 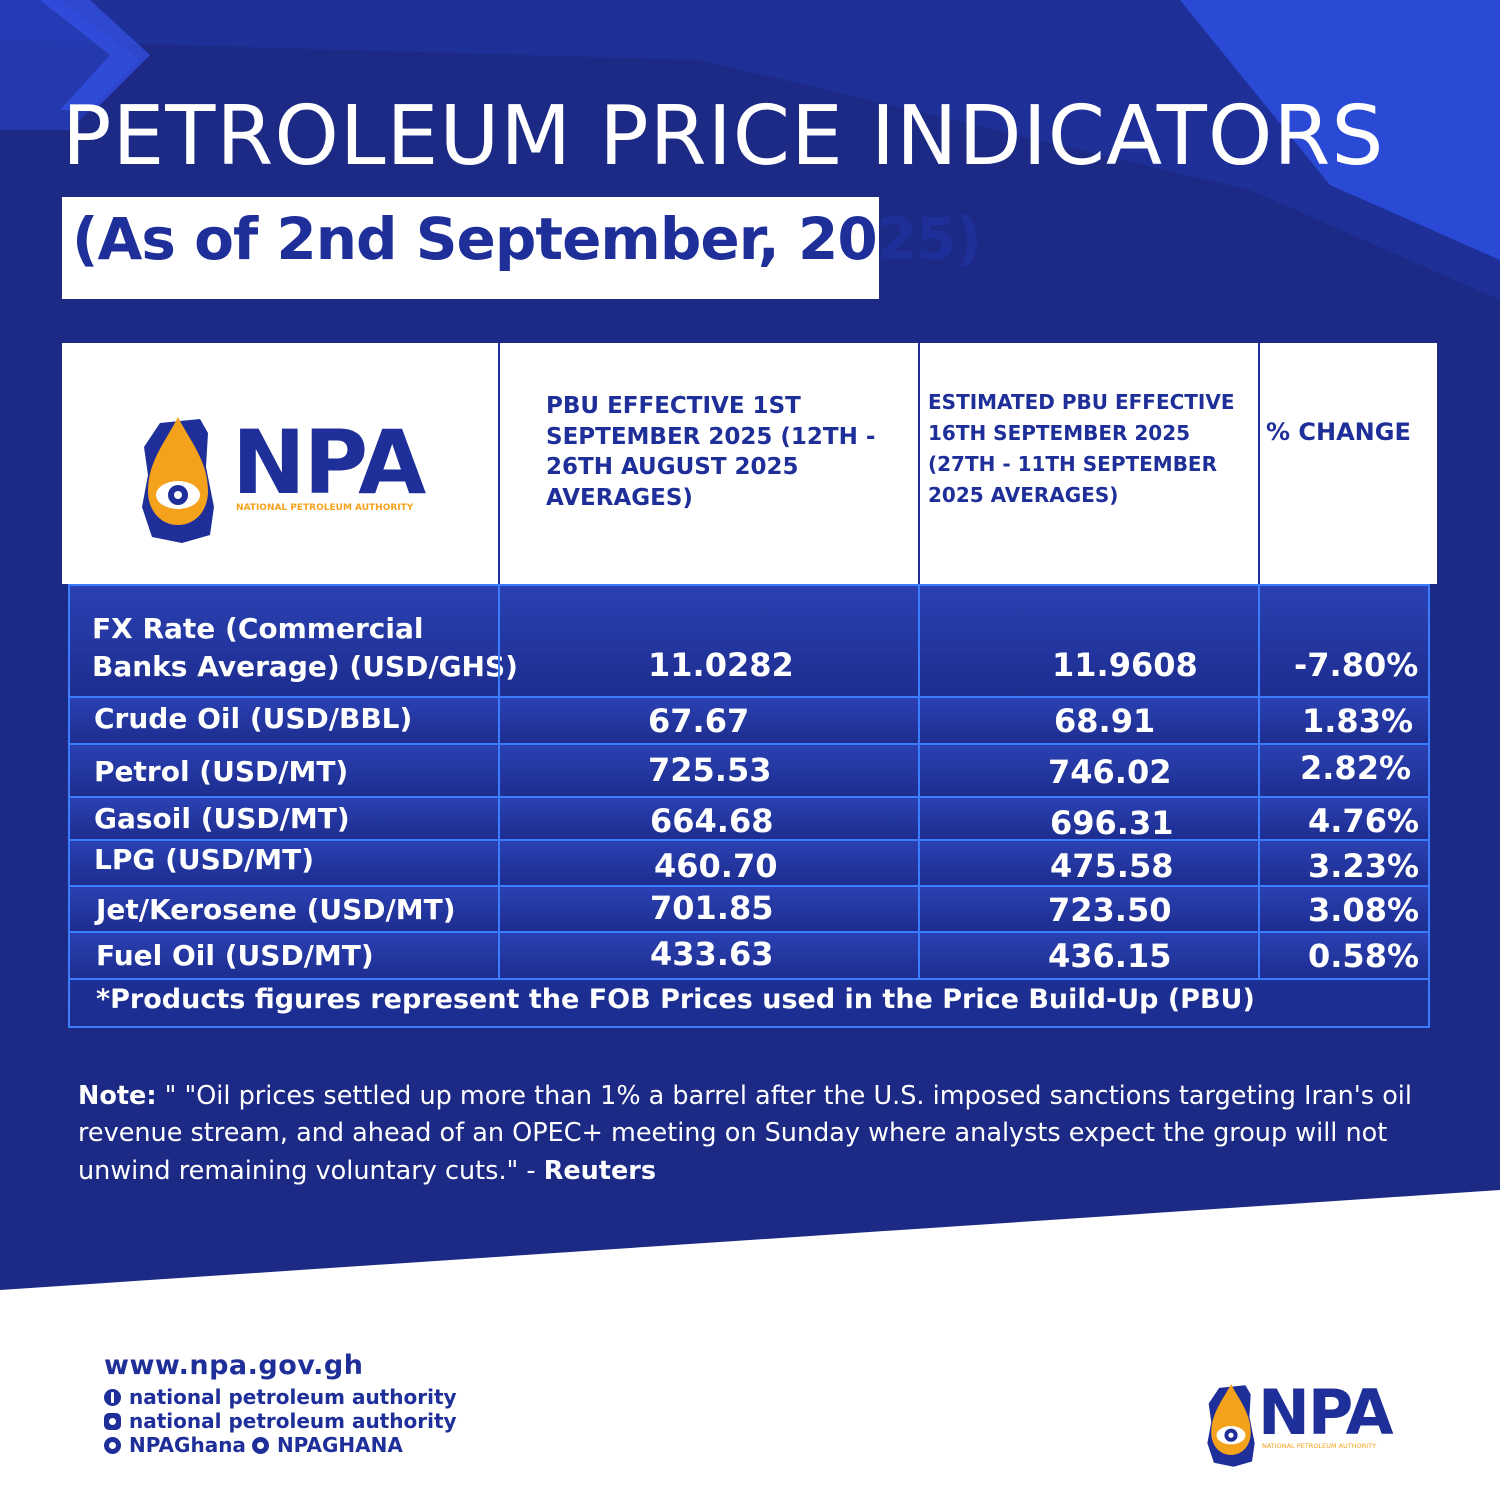 I want to click on estimated-value: 11.9608, so click(x=1125, y=665).